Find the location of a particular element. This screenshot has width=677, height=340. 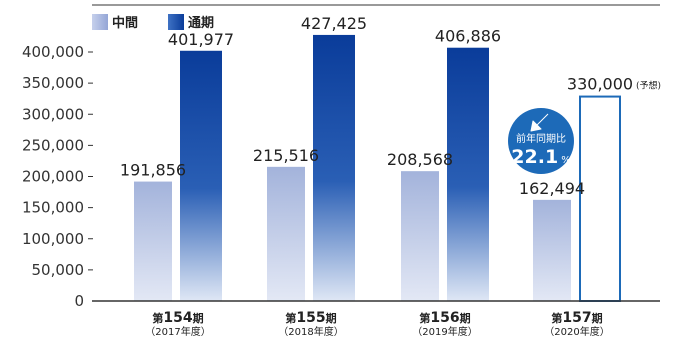

data-label-interim: 162,494 is located at coordinates (552, 188).